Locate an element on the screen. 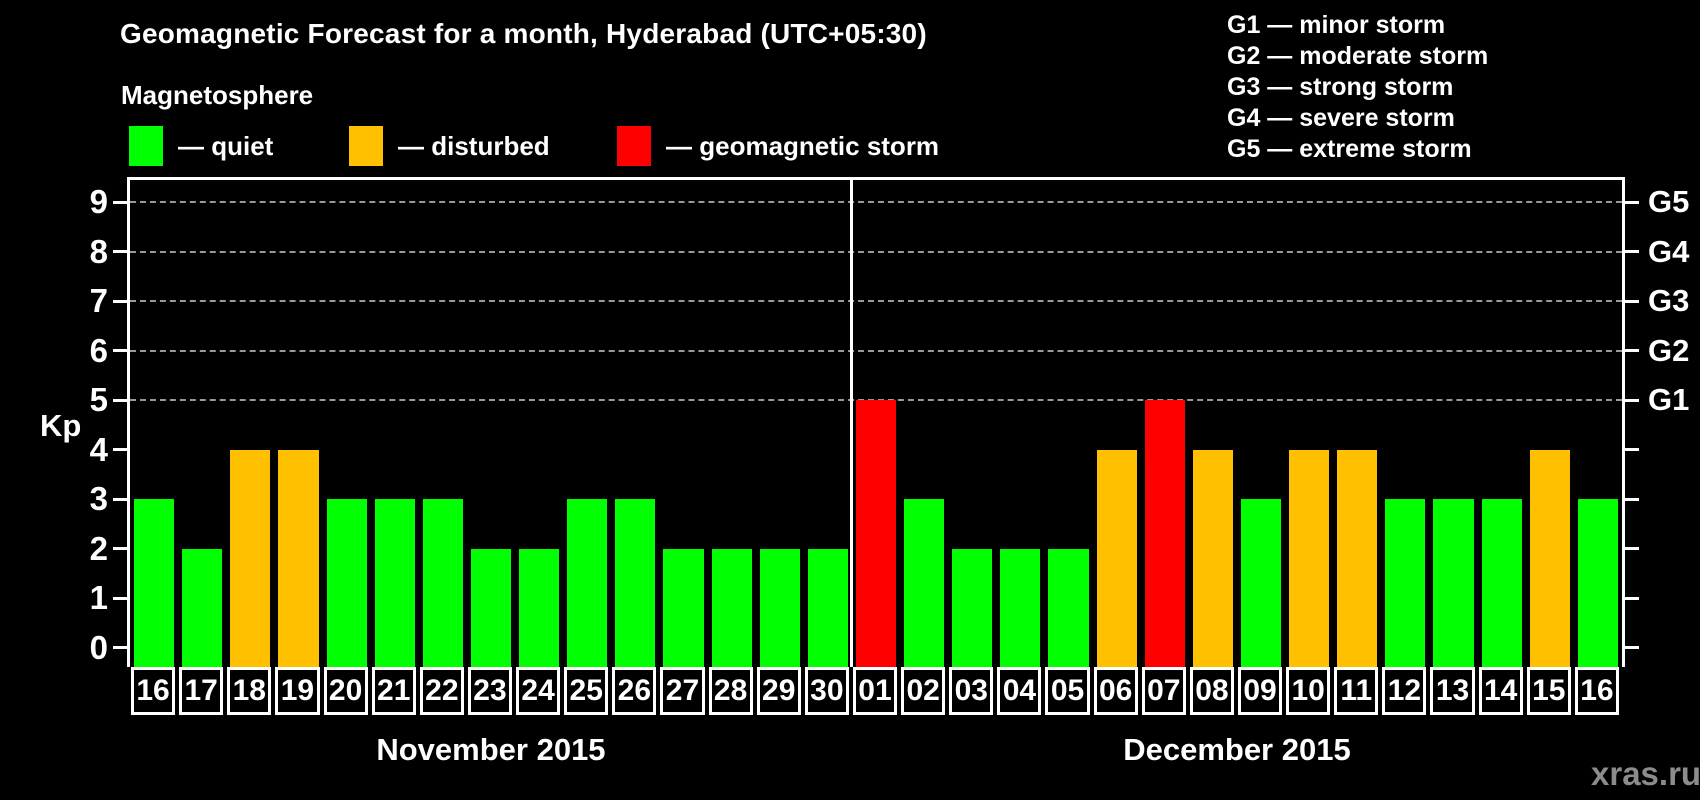  date-cell: 05 is located at coordinates (1067, 691).